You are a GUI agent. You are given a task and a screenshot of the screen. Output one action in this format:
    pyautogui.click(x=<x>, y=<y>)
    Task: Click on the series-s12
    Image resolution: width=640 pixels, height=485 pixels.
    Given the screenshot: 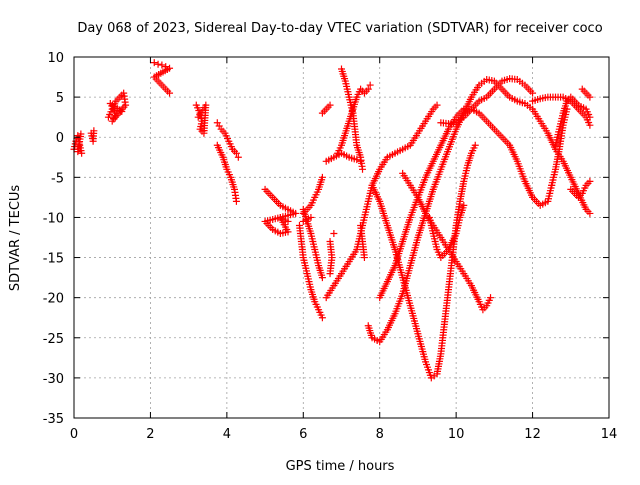 What is the action you would take?
    pyautogui.click(x=326, y=109)
    